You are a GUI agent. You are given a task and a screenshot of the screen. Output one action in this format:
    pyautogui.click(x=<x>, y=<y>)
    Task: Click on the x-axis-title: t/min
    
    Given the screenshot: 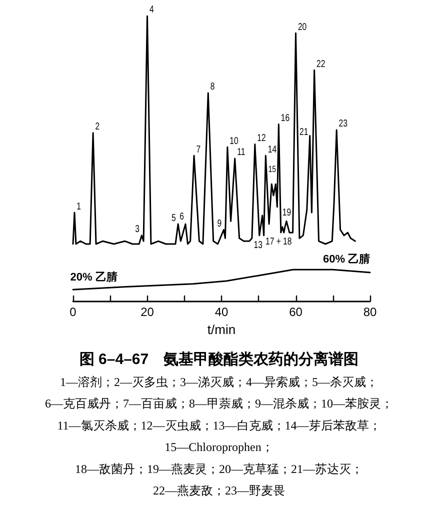 What is the action you would take?
    pyautogui.click(x=221, y=329)
    